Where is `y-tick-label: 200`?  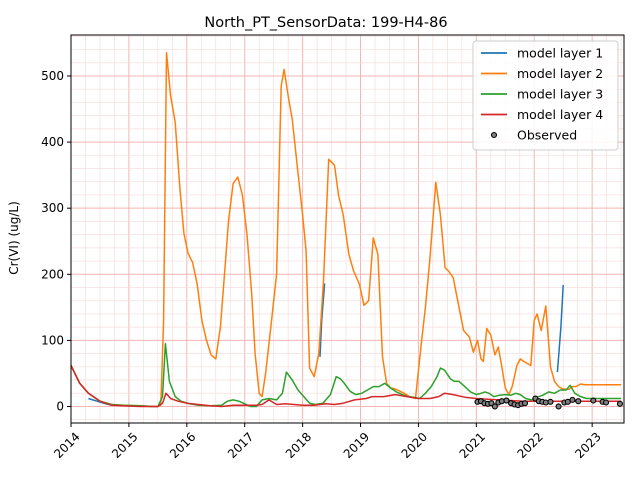 y-tick-label: 200 is located at coordinates (52, 274).